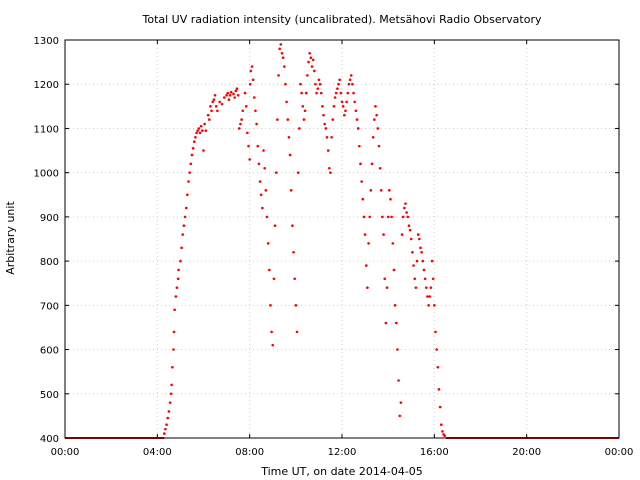 This screenshot has width=640, height=480. I want to click on y-tick-label: 1300, so click(46, 41).